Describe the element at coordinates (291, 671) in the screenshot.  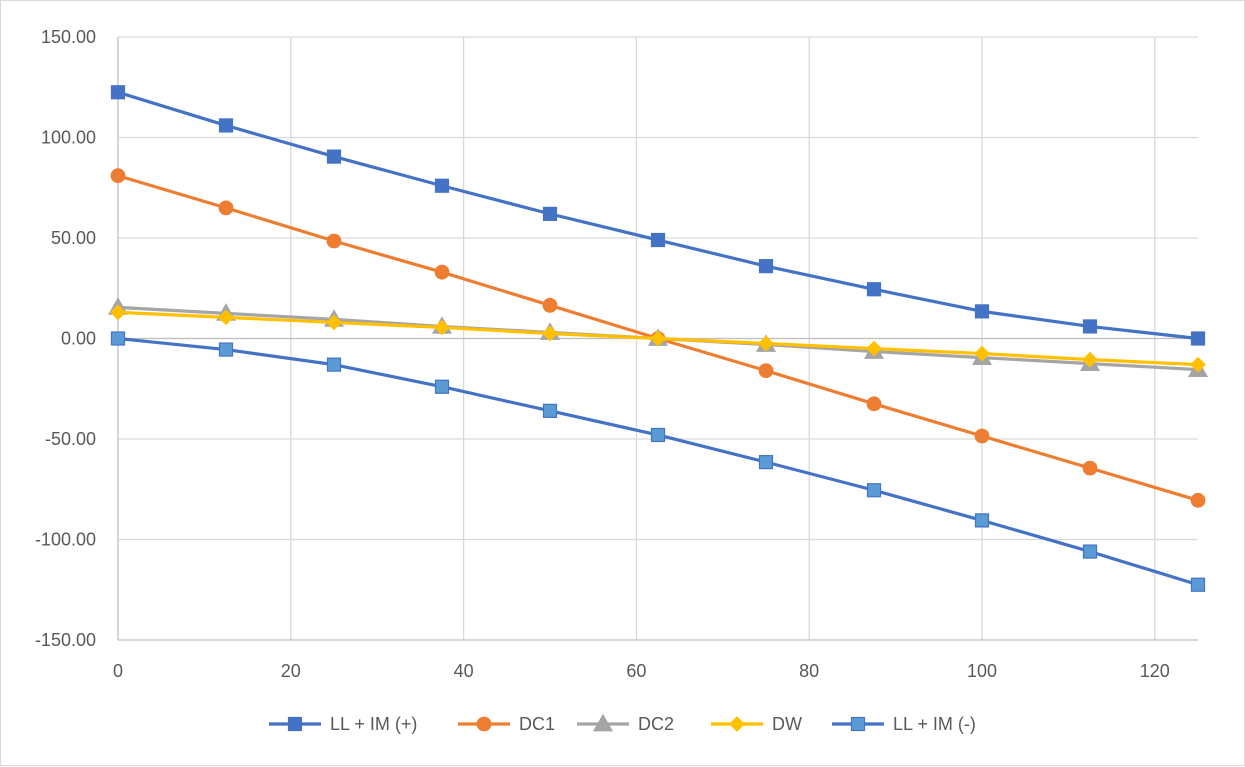
I see `x-tick-label: 20` at that location.